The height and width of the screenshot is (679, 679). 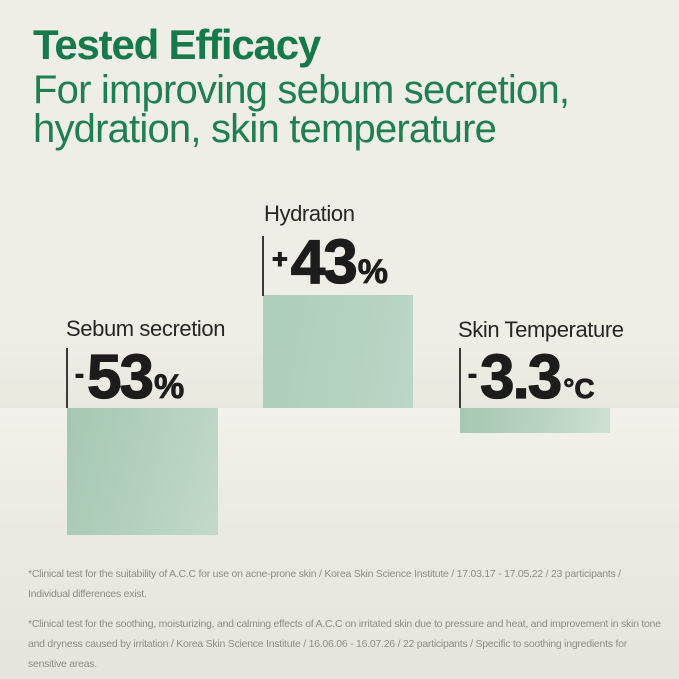 I want to click on sebum-secretion-unit: %, so click(x=169, y=387).